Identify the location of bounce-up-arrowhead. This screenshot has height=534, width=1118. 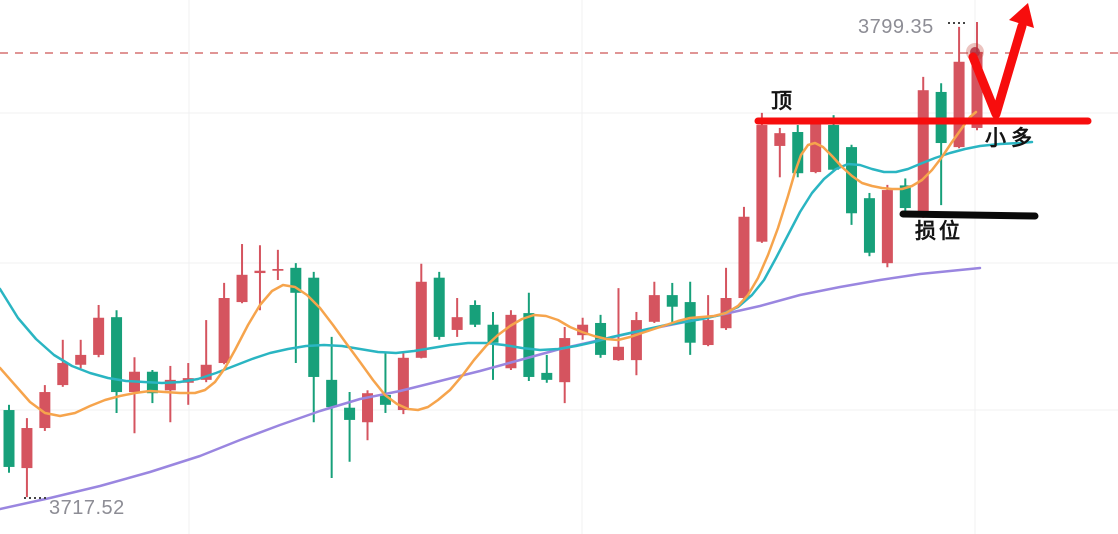
(1021, 15).